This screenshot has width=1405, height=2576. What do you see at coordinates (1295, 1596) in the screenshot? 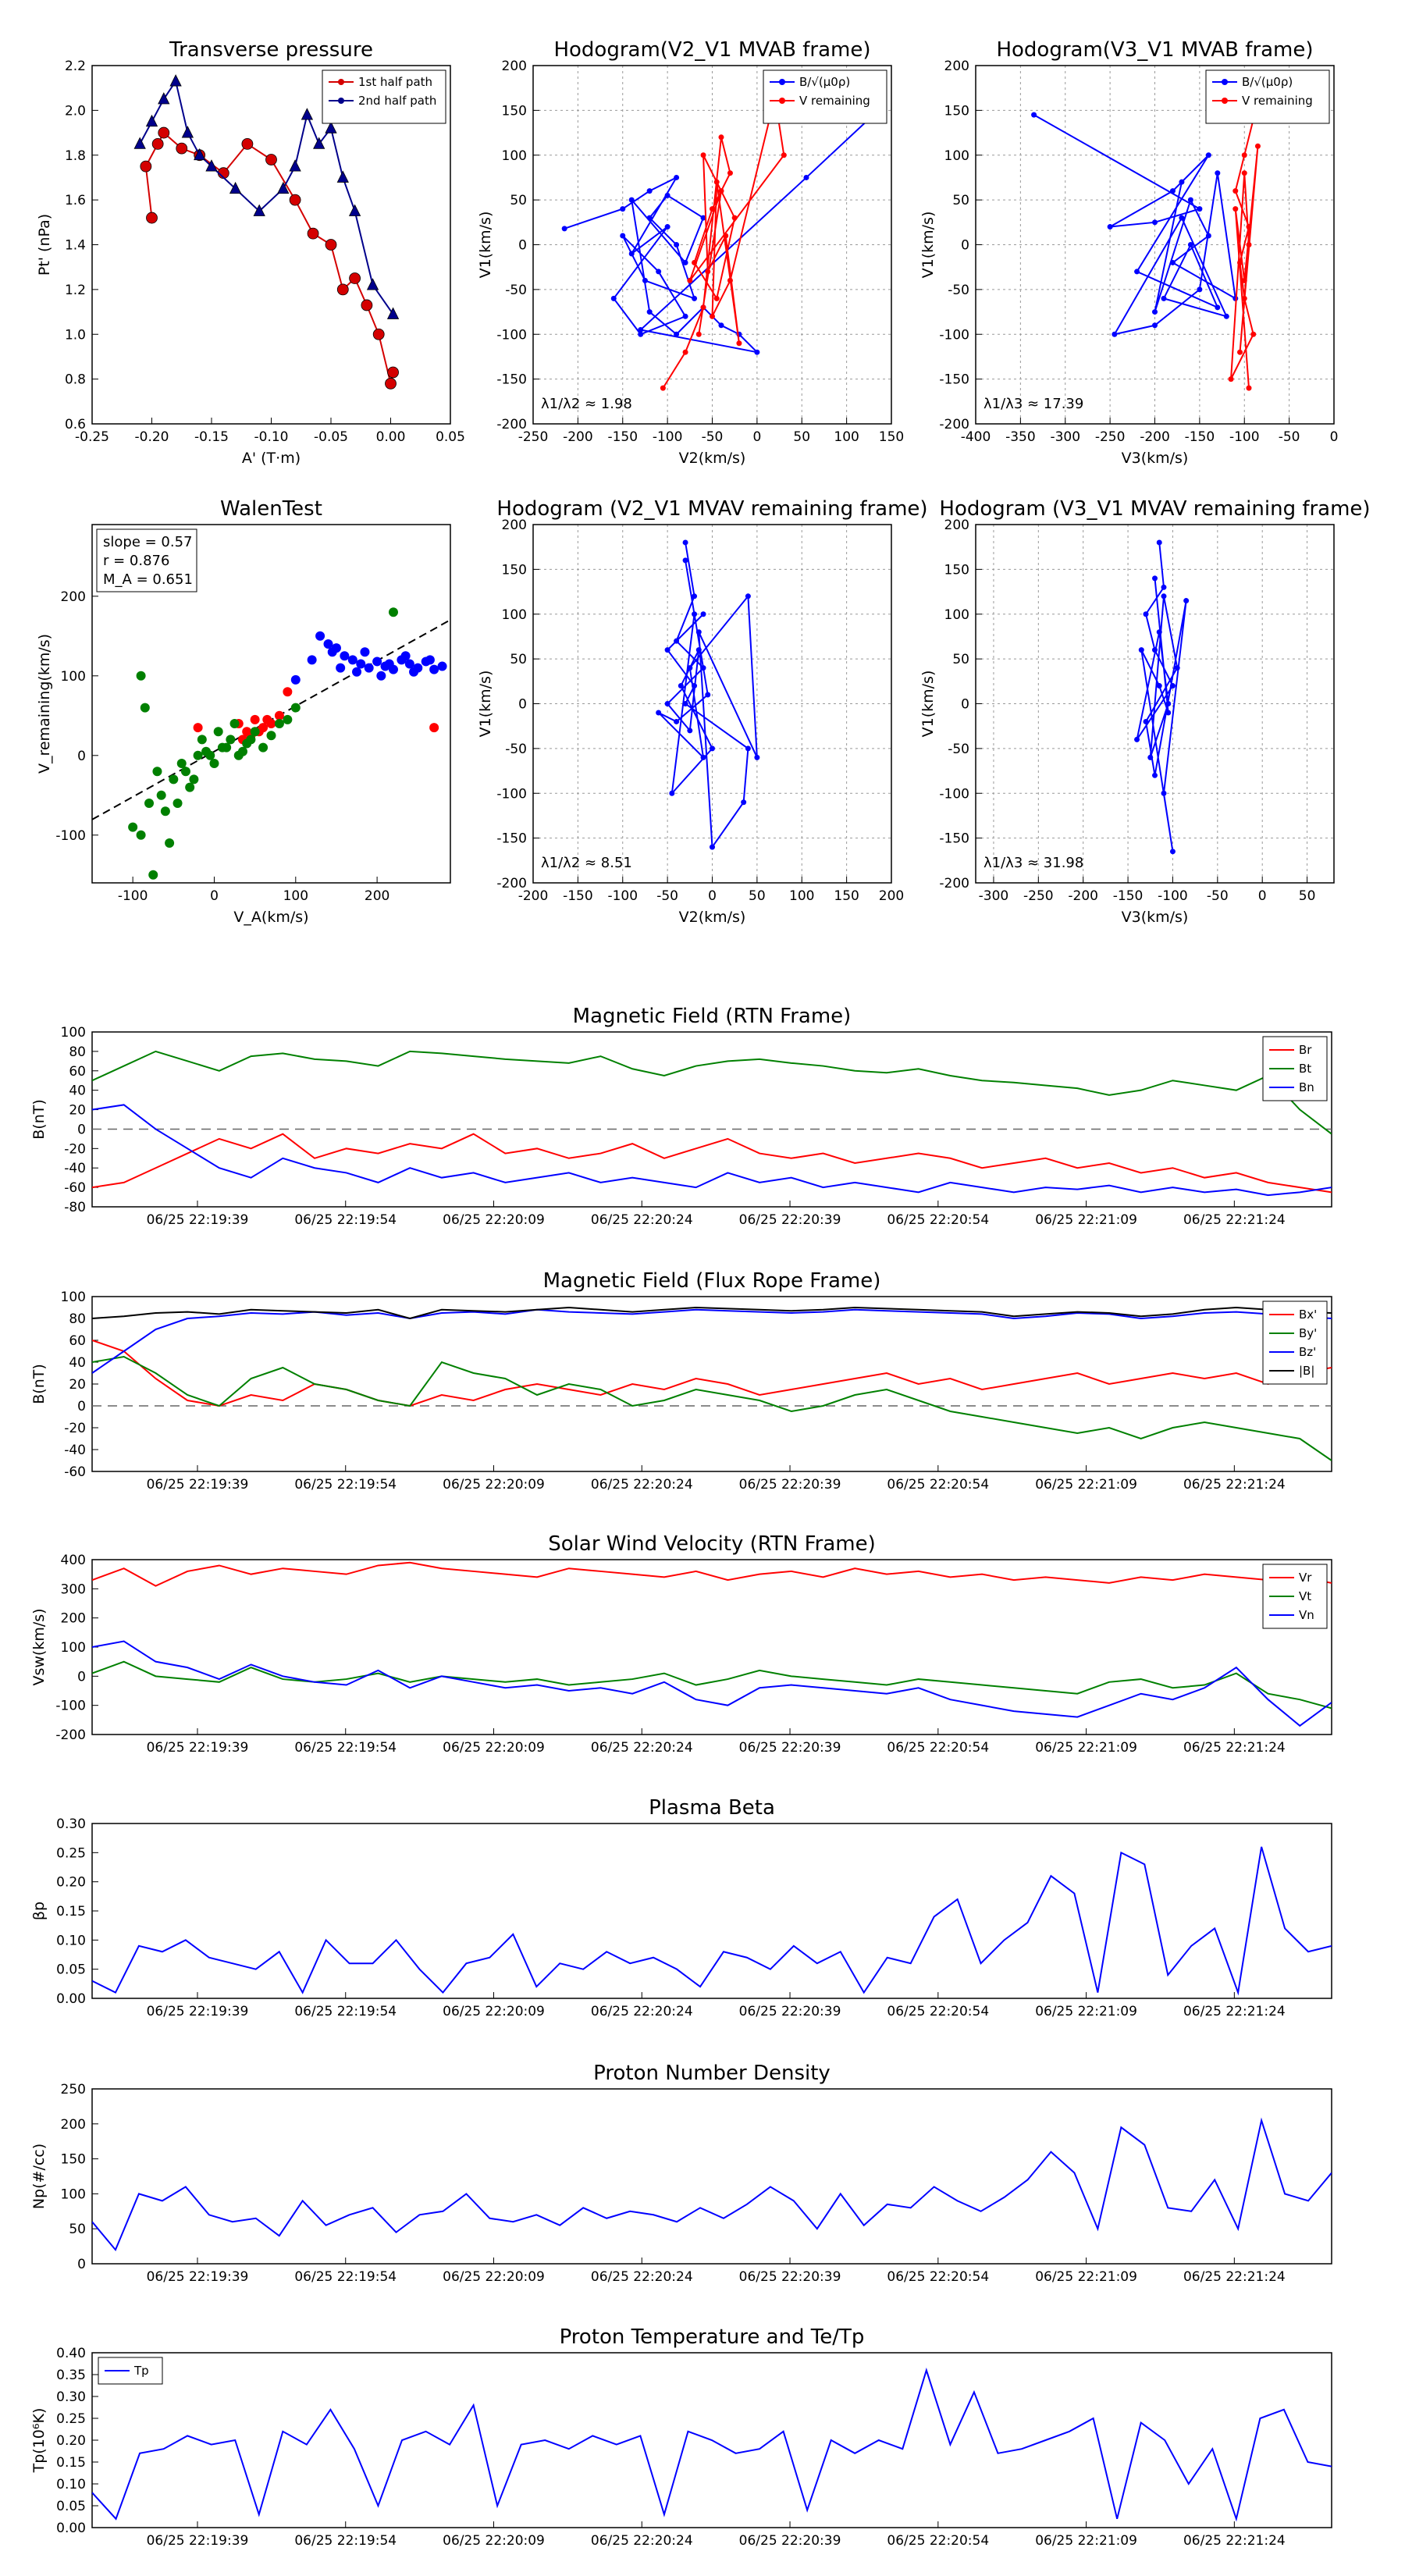
I see `legend: Vr Vt Vn` at bounding box center [1295, 1596].